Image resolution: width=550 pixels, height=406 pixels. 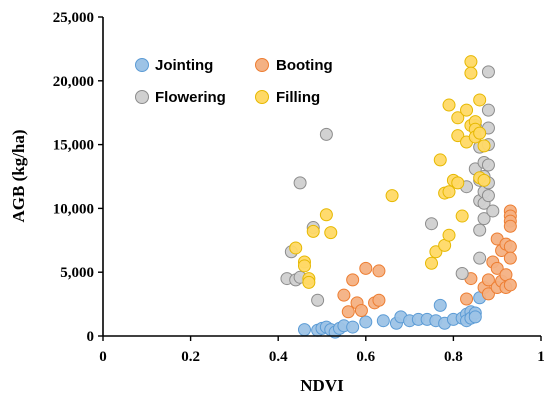 I want to click on legend-marker-filling, so click(x=262, y=97).